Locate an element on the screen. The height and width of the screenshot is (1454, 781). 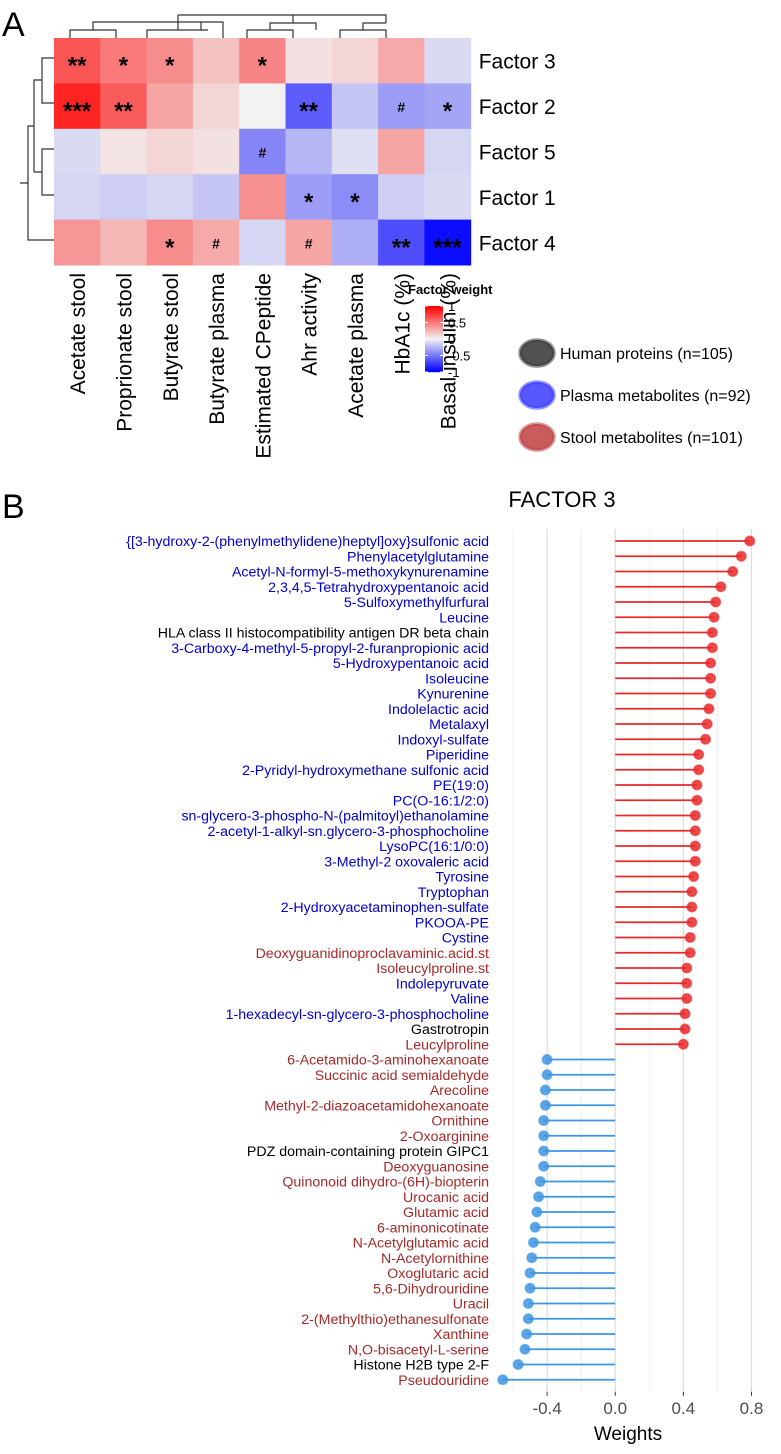
x-tick-label: 0.4 is located at coordinates (684, 1408).